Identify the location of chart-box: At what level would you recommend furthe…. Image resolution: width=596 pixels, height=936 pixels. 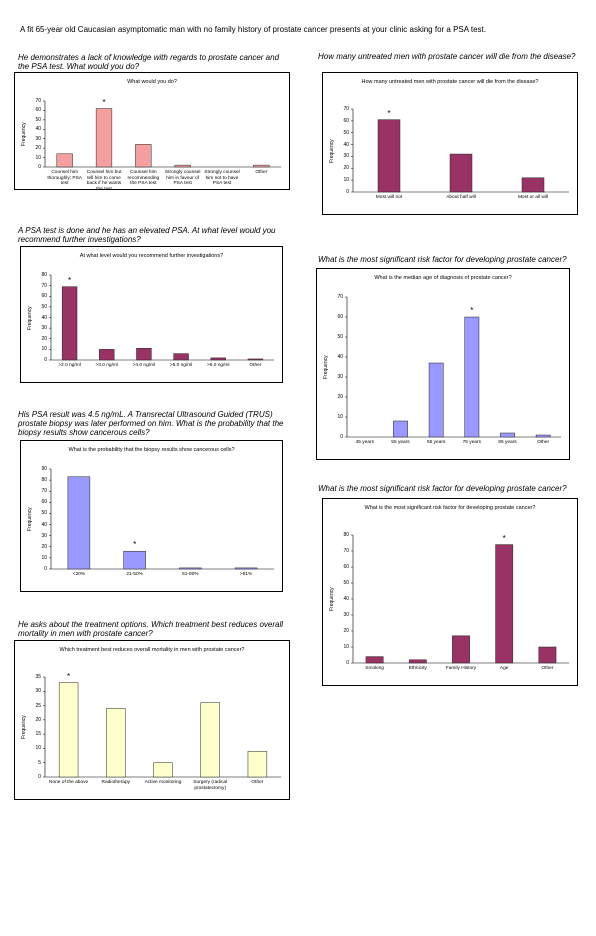
(151, 314).